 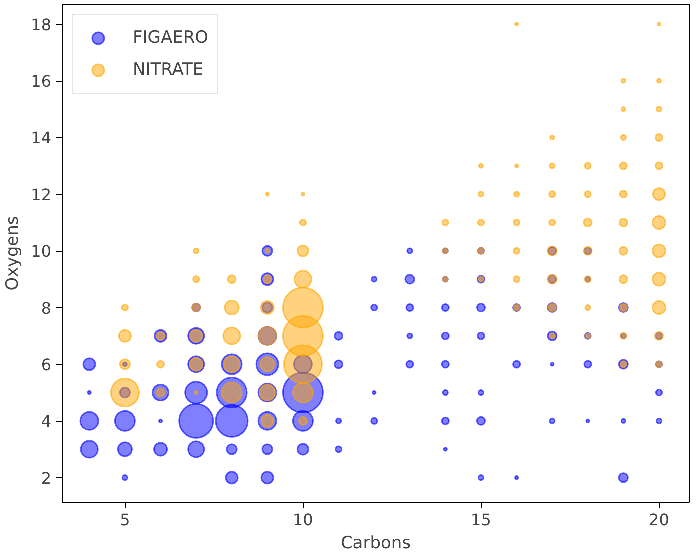 I want to click on y-tick-label: 12, so click(x=41, y=194).